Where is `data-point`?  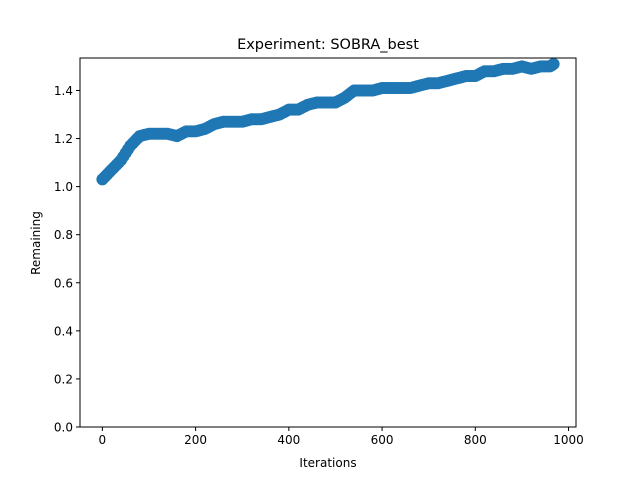
data-point is located at coordinates (553, 64).